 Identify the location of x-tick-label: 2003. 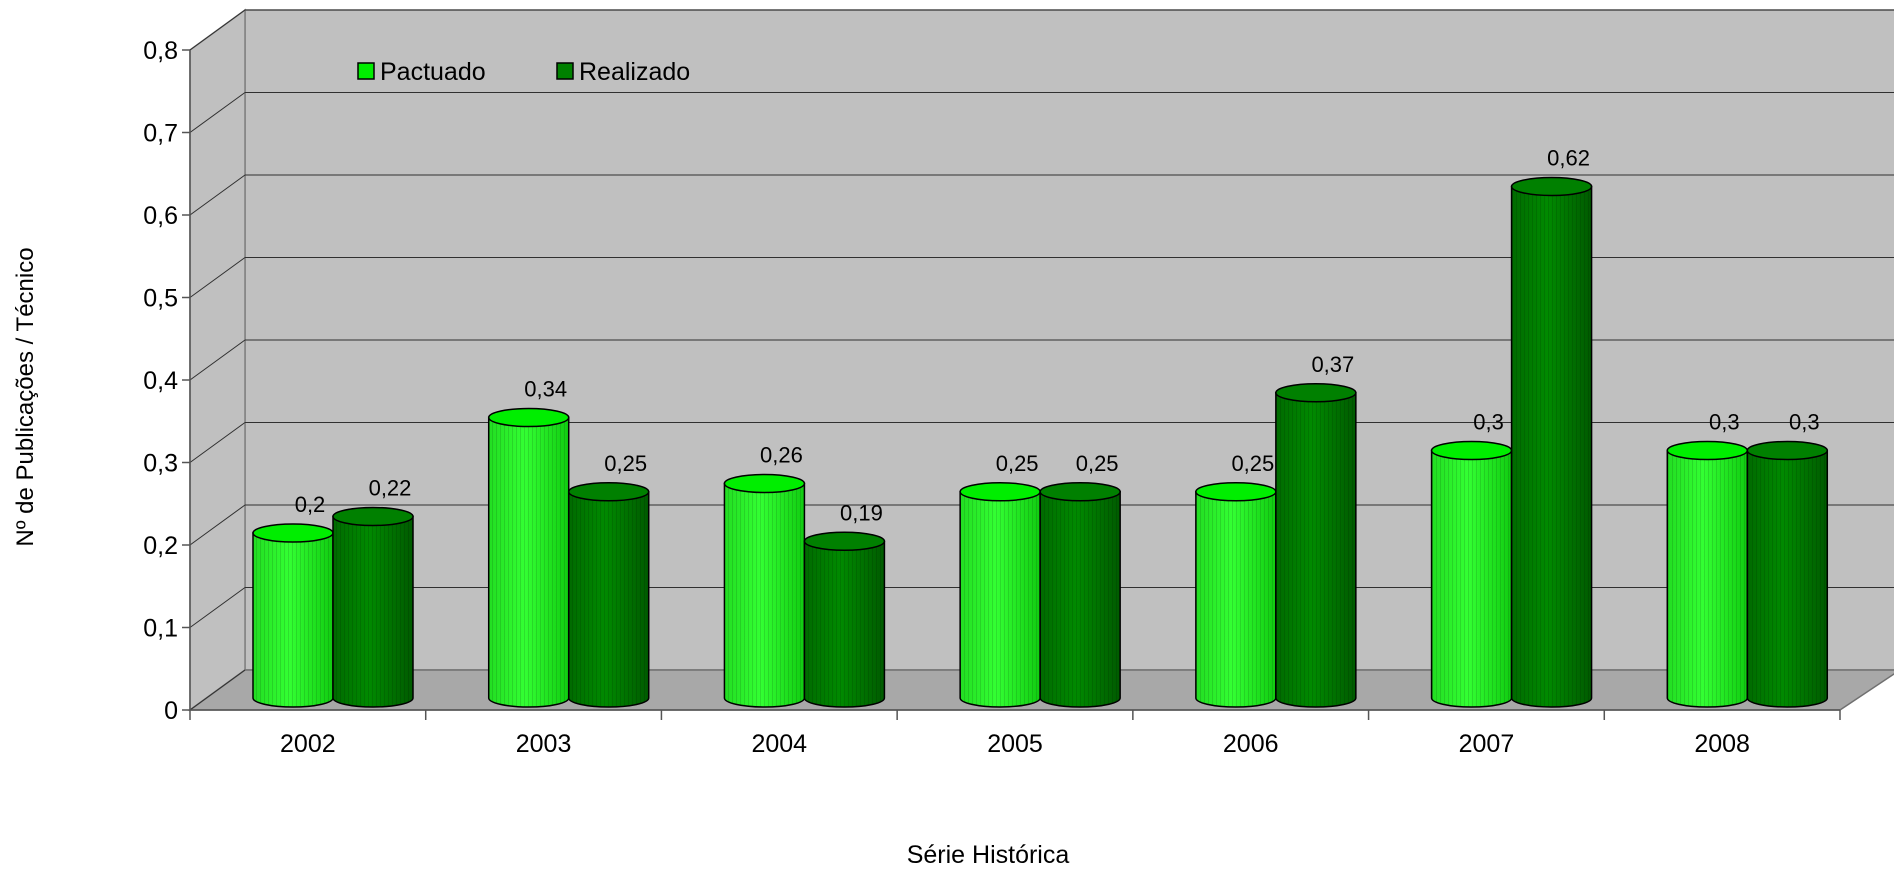
(544, 744).